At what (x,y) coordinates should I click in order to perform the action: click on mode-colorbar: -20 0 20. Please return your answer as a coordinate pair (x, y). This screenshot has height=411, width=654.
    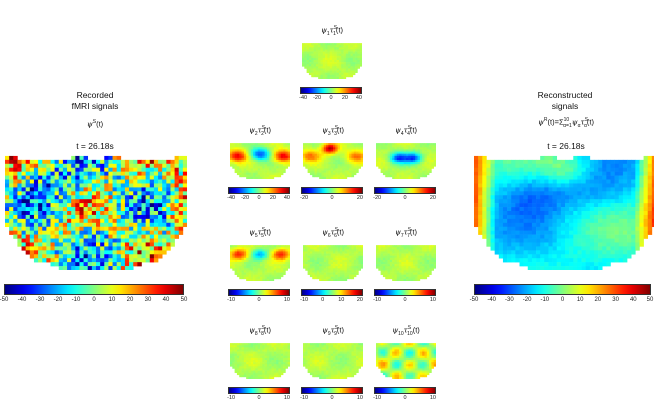
    Looking at the image, I should click on (331, 195).